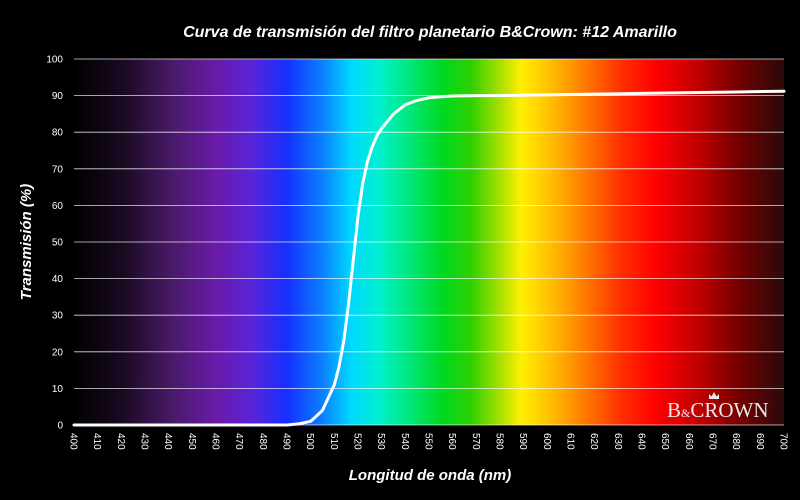 The height and width of the screenshot is (500, 800). Describe the element at coordinates (58, 133) in the screenshot. I see `y-tick-label: 80` at that location.